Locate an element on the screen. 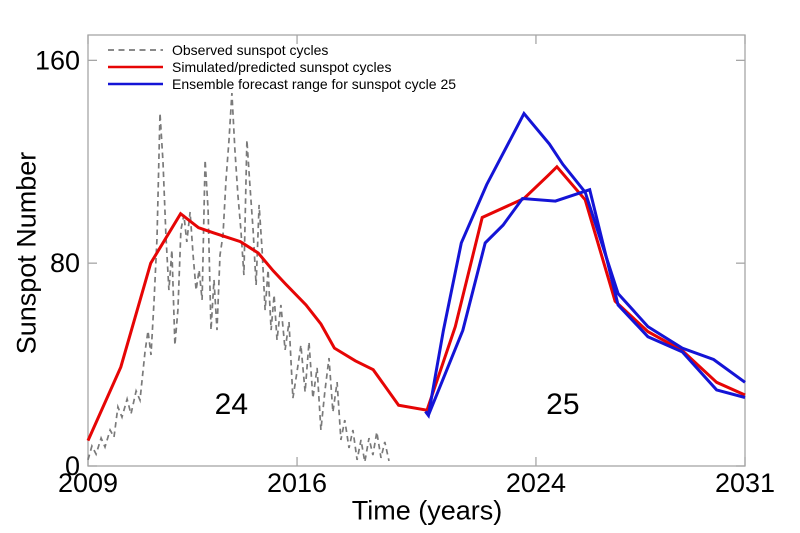  y-axis-label: Sunspot Number is located at coordinates (26, 253).